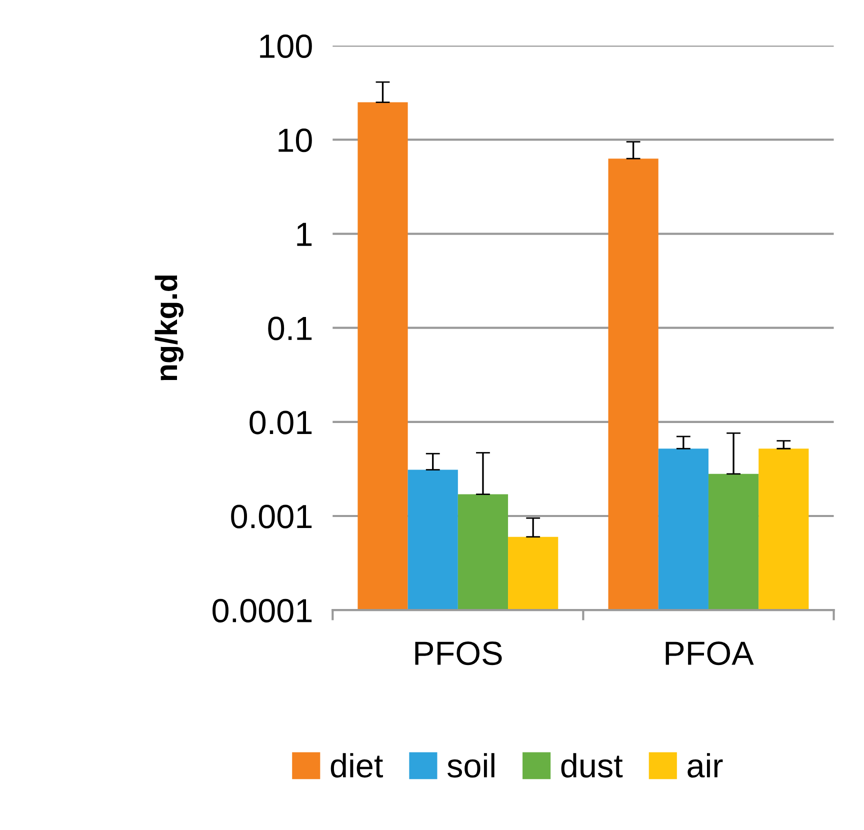 This screenshot has height=830, width=864. I want to click on y-axis-title: ng/kg.d, so click(169, 328).